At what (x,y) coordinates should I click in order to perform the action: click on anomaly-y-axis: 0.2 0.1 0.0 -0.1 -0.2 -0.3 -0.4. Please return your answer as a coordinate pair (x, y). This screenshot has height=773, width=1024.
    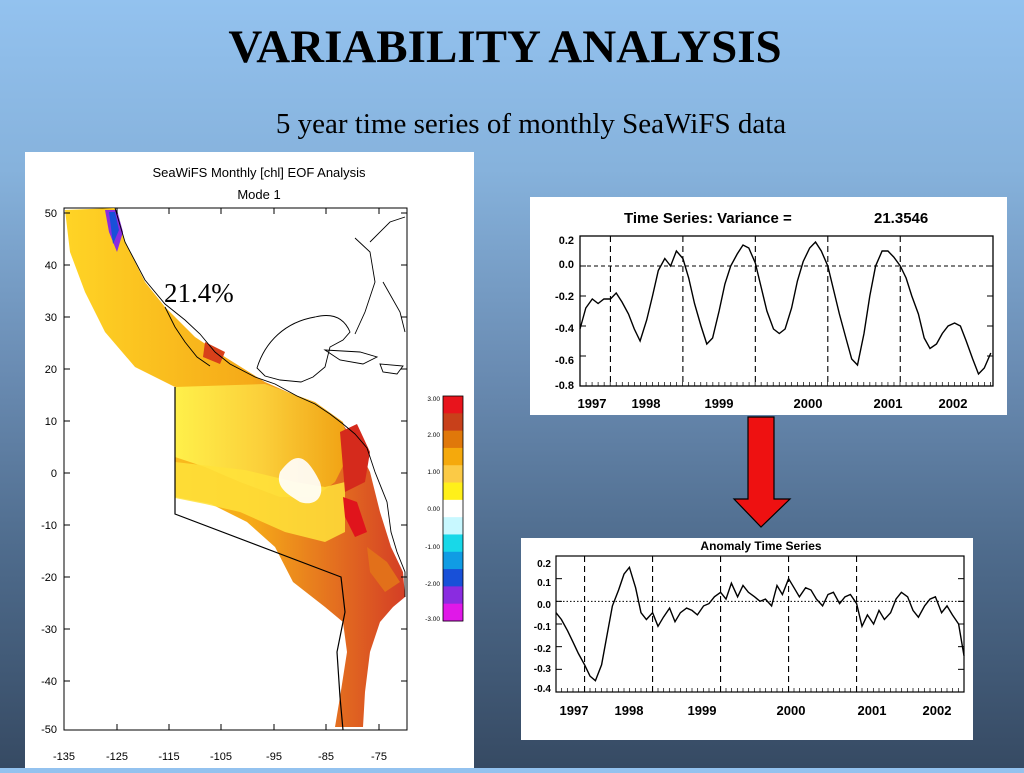
    Looking at the image, I should click on (543, 627).